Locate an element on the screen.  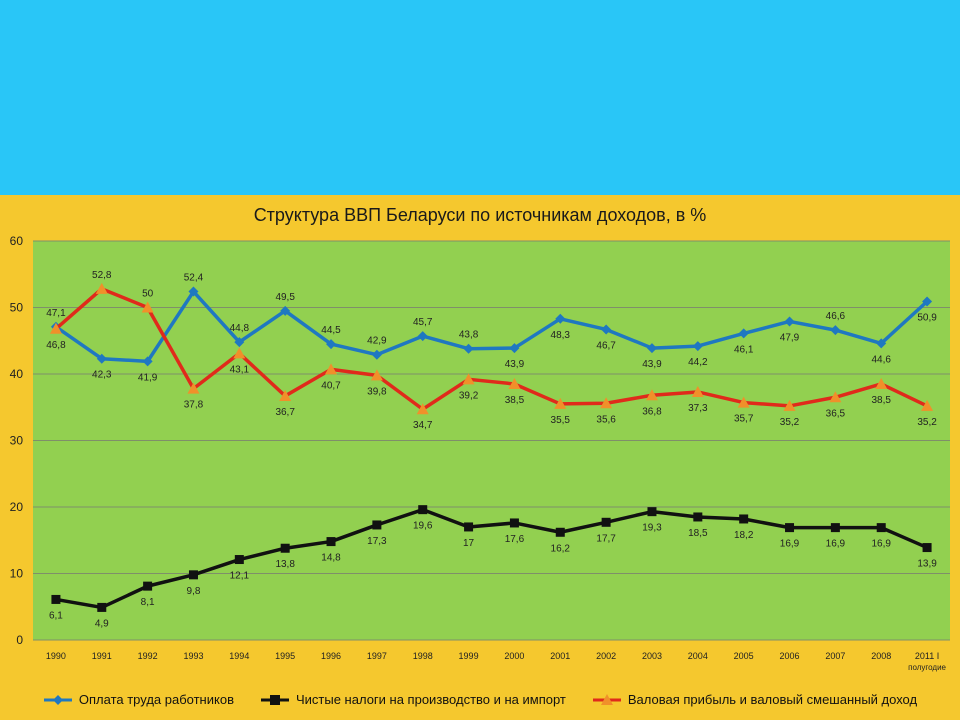
data-label: 44,5 is located at coordinates (331, 330).